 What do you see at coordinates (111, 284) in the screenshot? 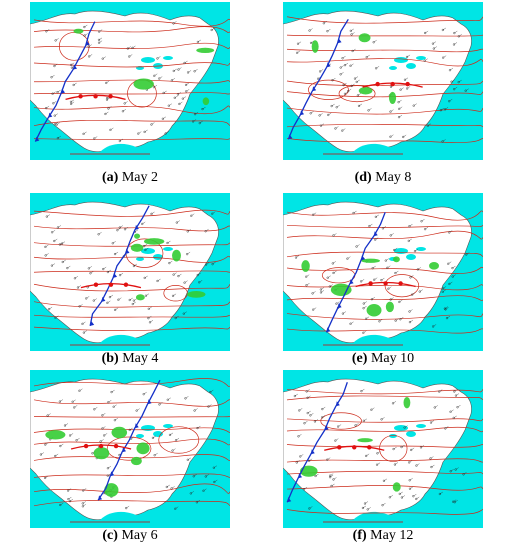
I see `warm-front-semicircle` at bounding box center [111, 284].